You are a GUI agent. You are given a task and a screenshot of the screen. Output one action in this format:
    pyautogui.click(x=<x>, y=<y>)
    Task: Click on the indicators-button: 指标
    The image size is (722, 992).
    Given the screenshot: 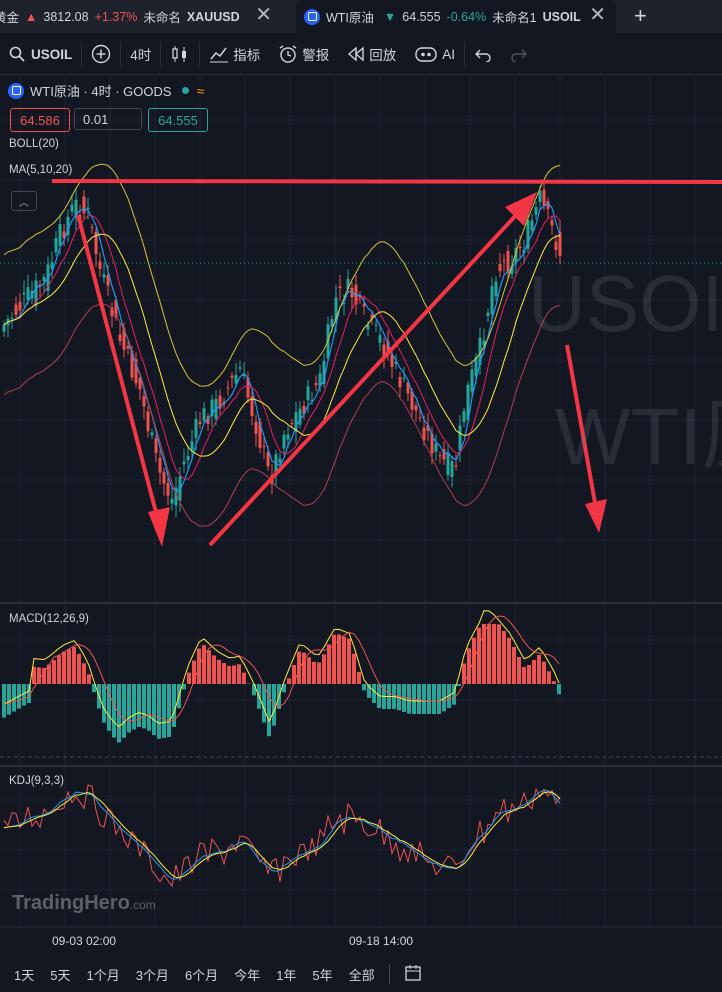 What is the action you would take?
    pyautogui.click(x=234, y=54)
    